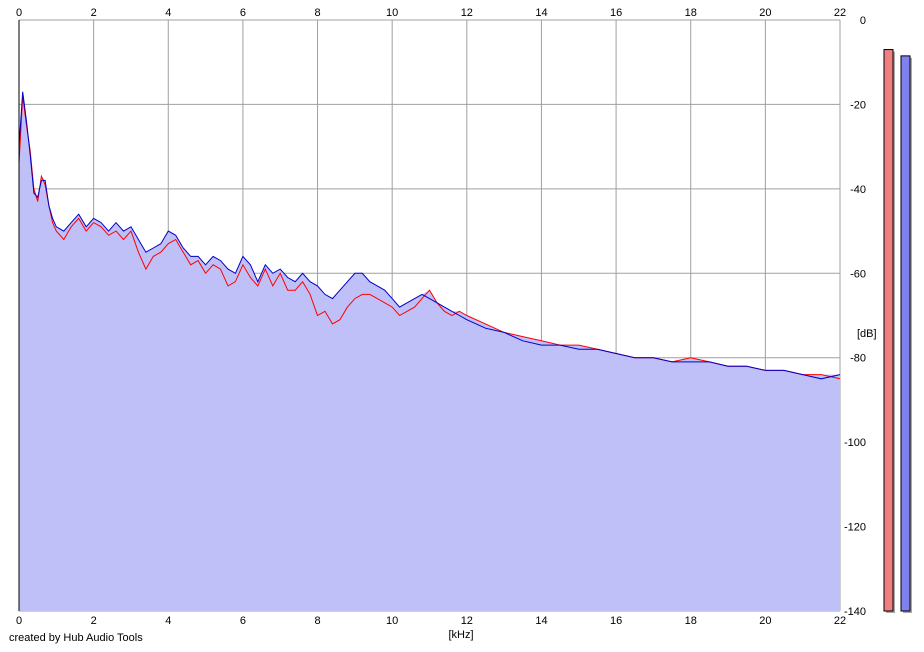 The image size is (924, 652). I want to click on y-tick-label: -100, so click(855, 443).